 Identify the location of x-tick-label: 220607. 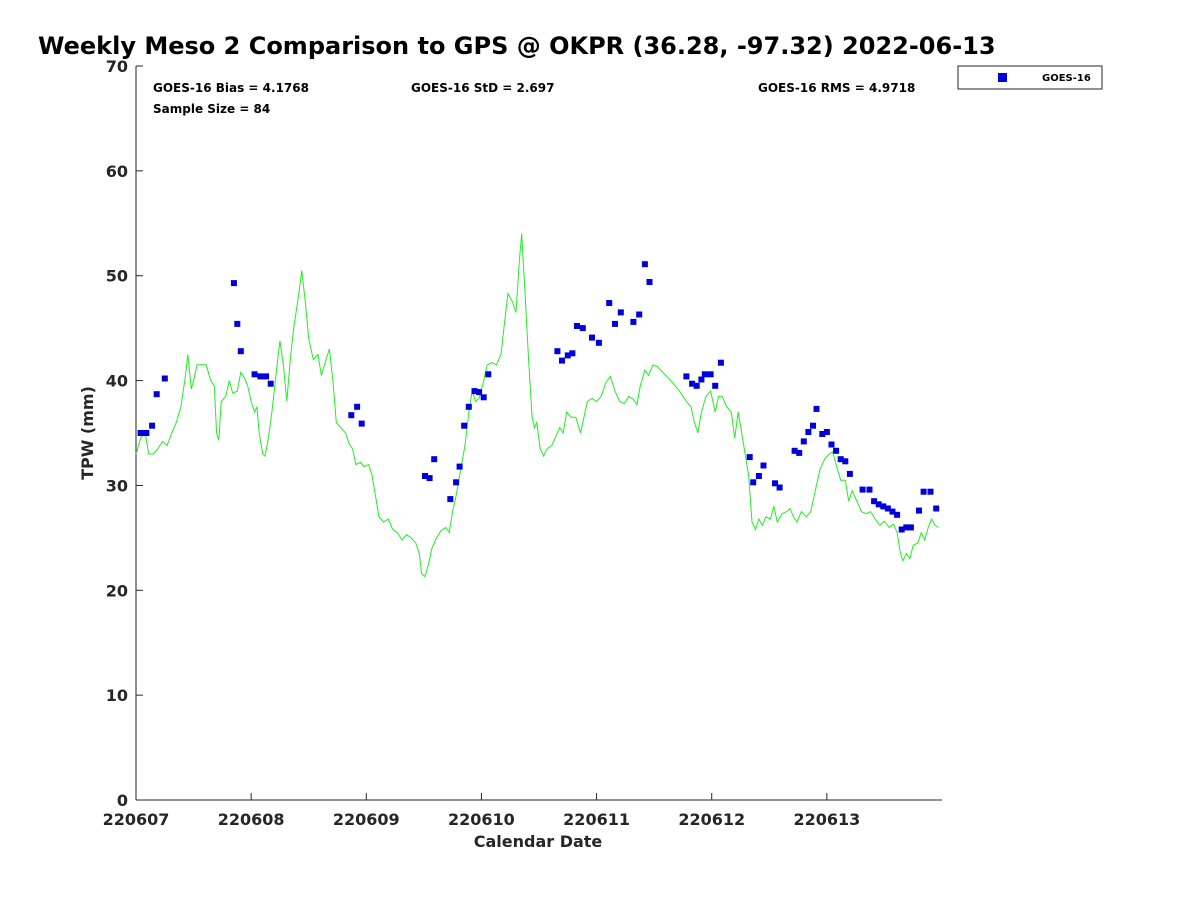
(136, 819).